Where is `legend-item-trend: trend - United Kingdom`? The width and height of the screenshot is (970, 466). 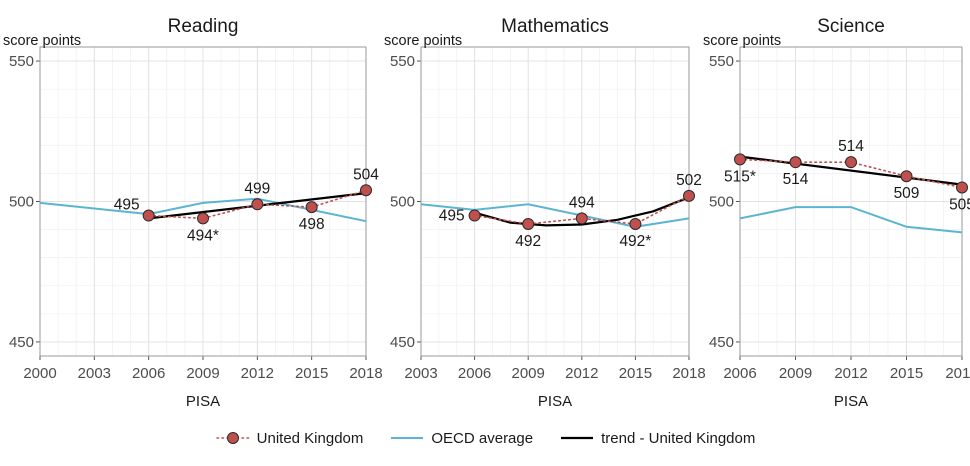 legend-item-trend: trend - United Kingdom is located at coordinates (657, 438).